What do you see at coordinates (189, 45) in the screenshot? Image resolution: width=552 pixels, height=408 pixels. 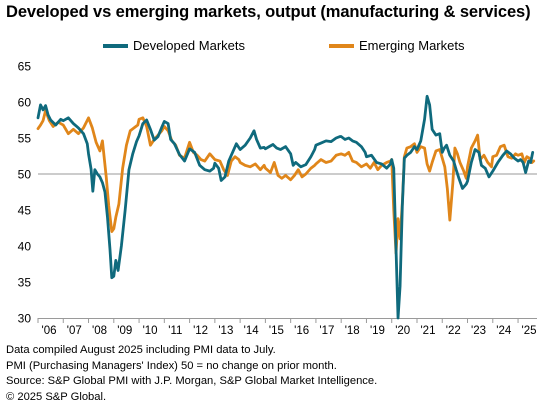 I see `legend-label-developed: Developed Markets` at bounding box center [189, 45].